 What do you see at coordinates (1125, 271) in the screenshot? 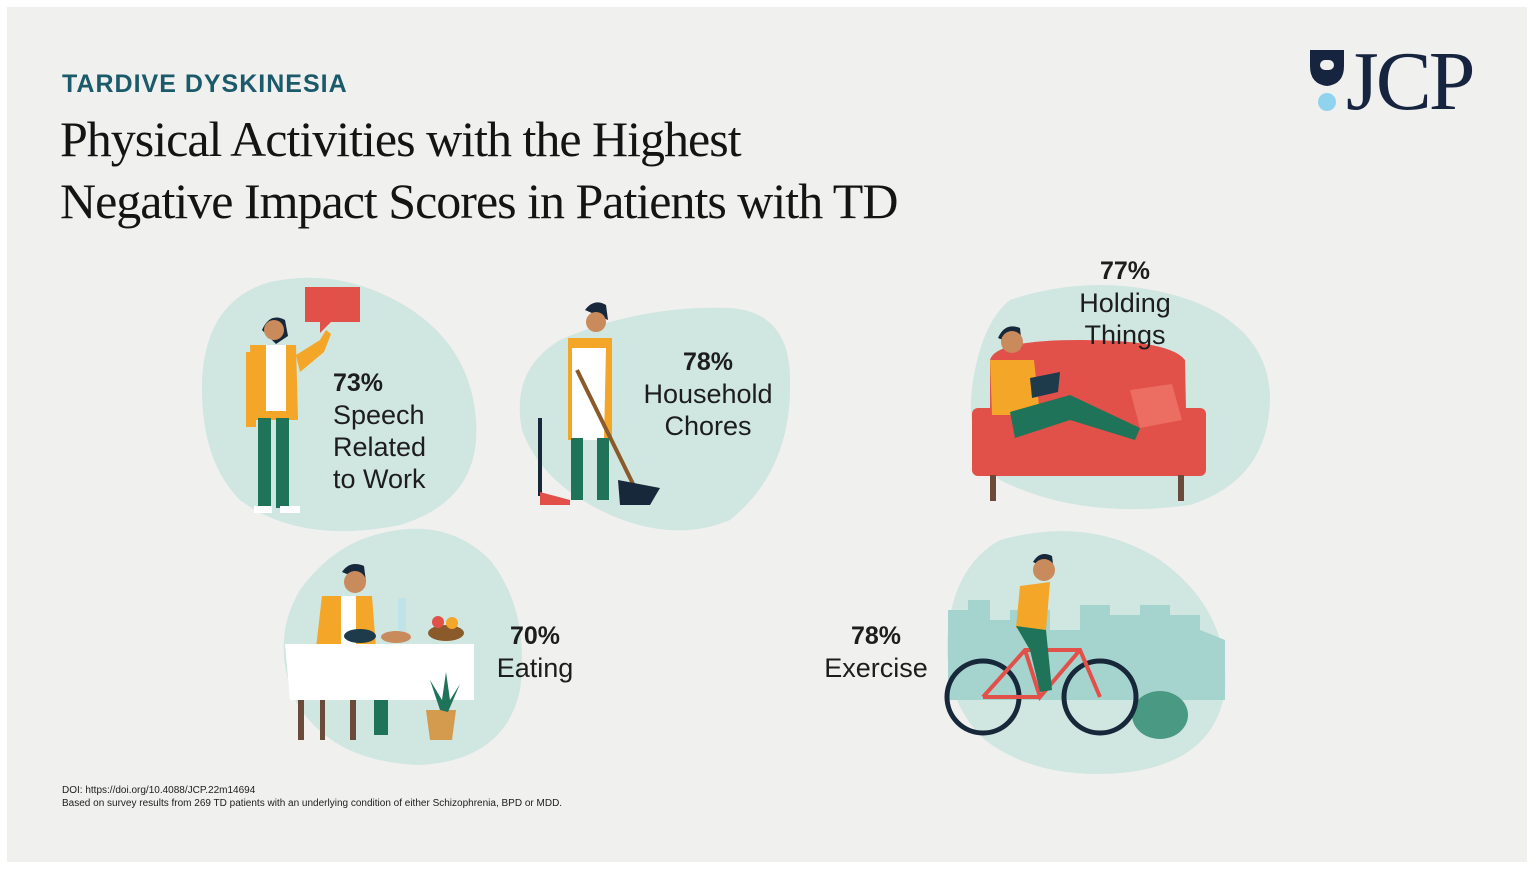
I see `stat-percent: 77%` at bounding box center [1125, 271].